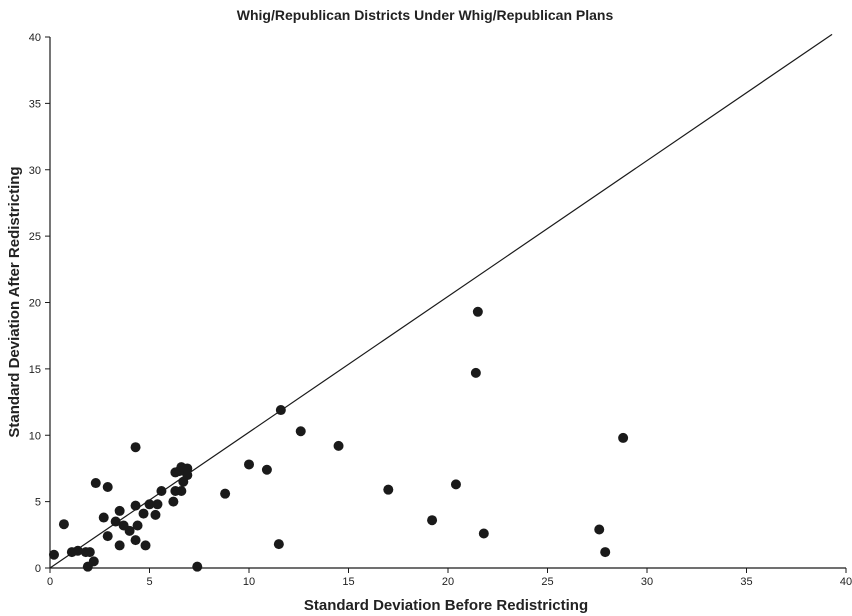 The height and width of the screenshot is (616, 852). What do you see at coordinates (35, 38) in the screenshot?
I see `y-tick-label: 40` at bounding box center [35, 38].